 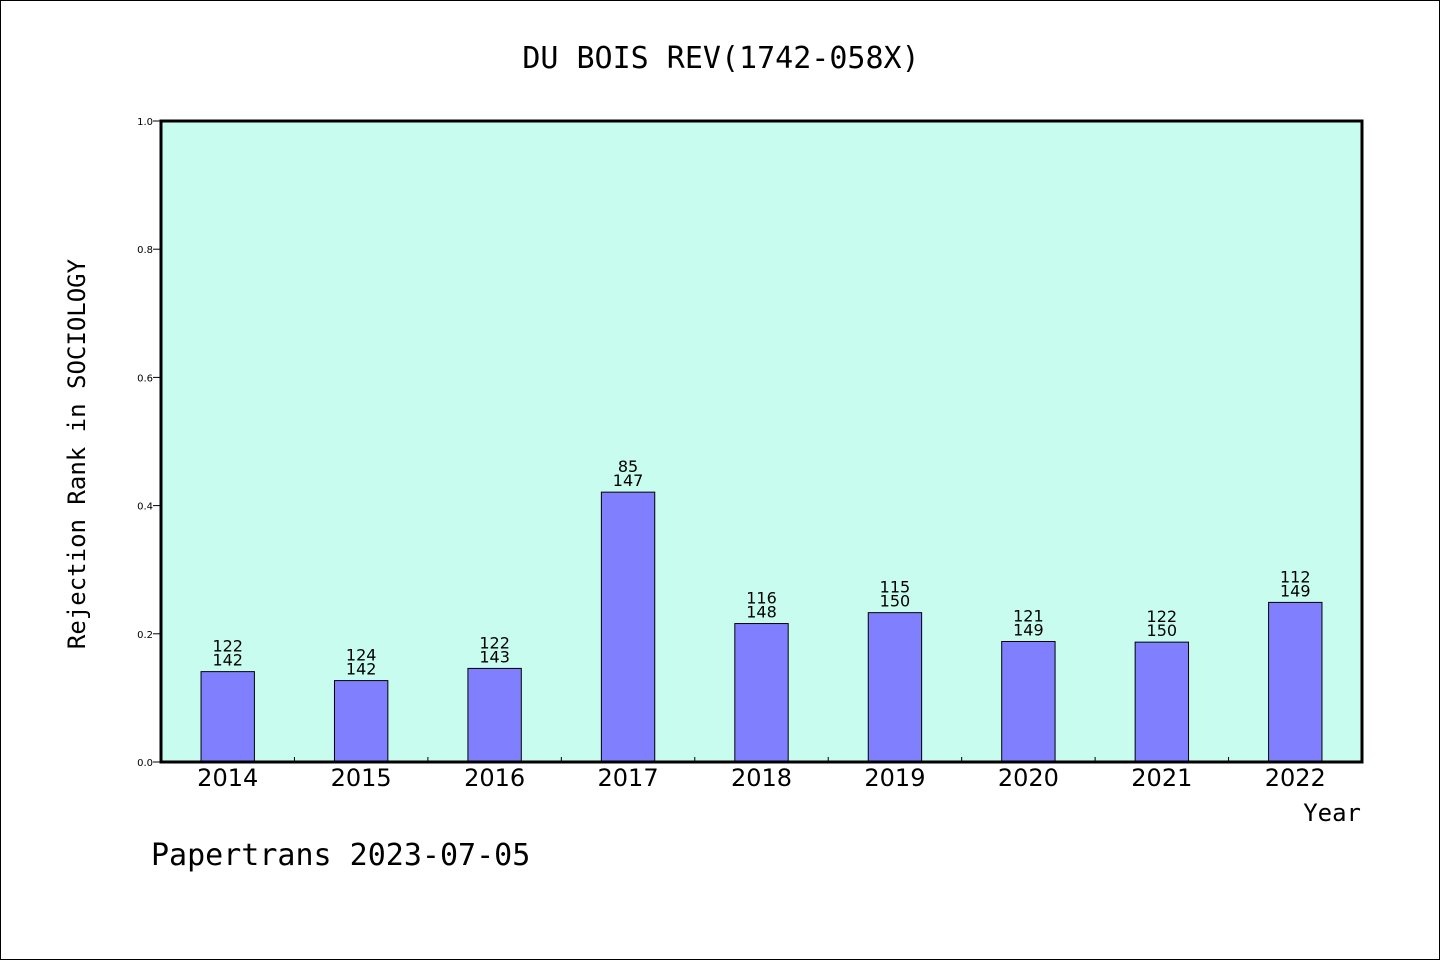 I want to click on bar-2015, so click(x=361, y=721).